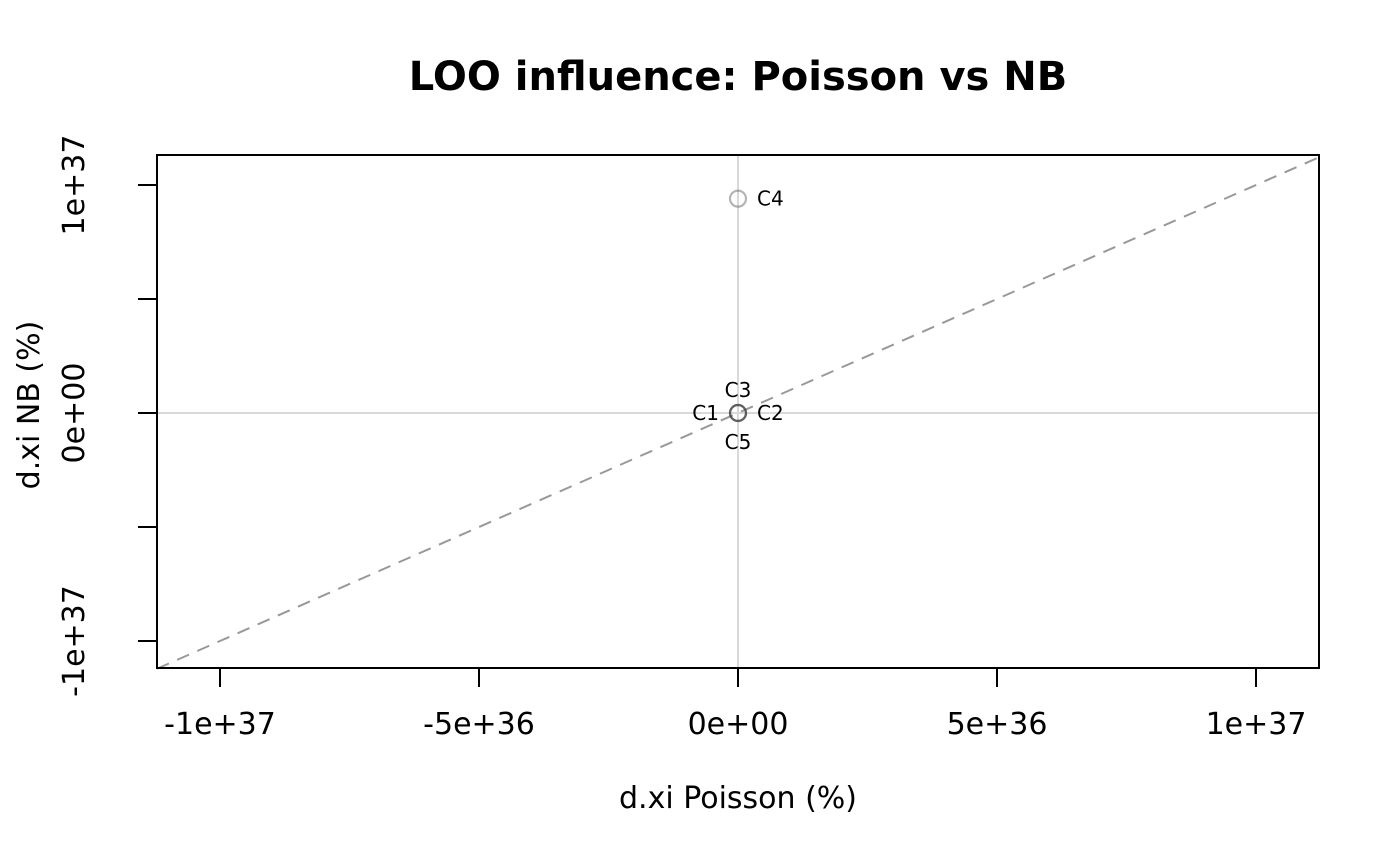 Image resolution: width=1400 pixels, height=866 pixels. Describe the element at coordinates (738, 77) in the screenshot. I see `plot-title: LOO influence: Poisson vs NB` at that location.